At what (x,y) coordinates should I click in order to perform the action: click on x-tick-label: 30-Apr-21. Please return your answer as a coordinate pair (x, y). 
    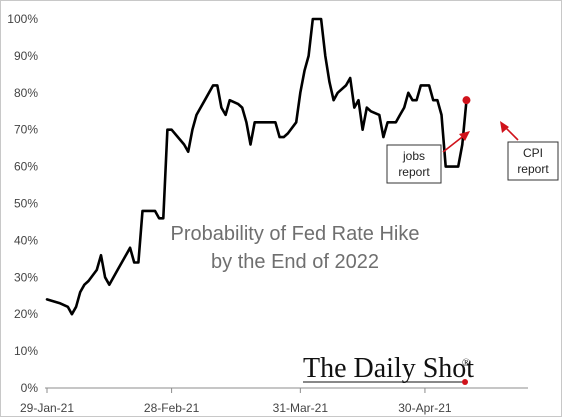
    Looking at the image, I should click on (425, 408).